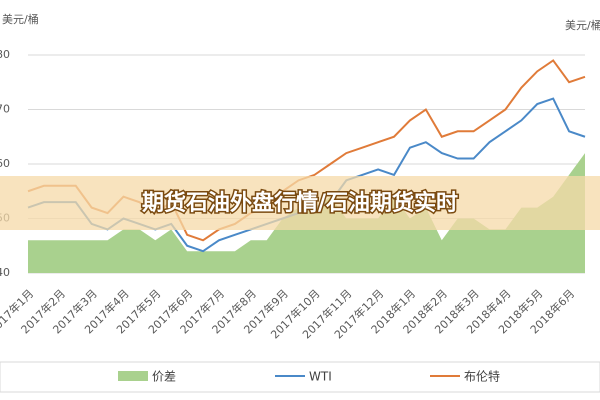 The width and height of the screenshot is (600, 400). I want to click on y-tick-label: 70, so click(5, 109).